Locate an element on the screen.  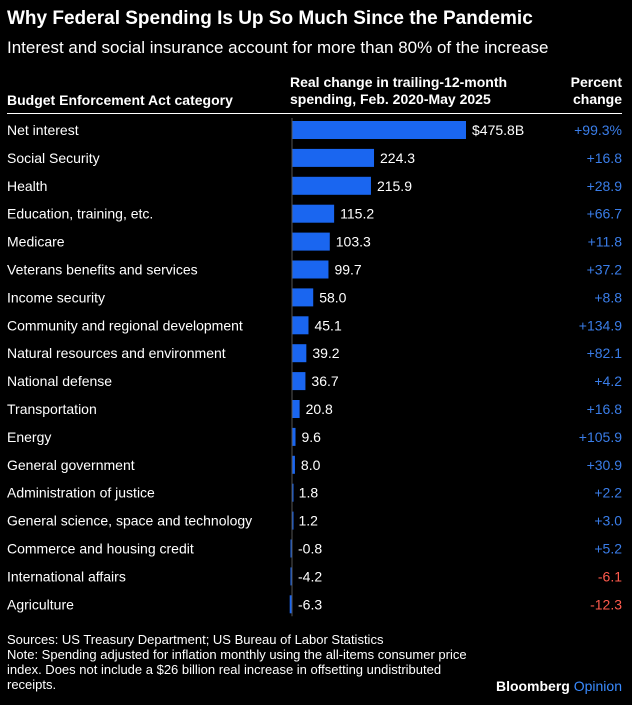
percent-label: +5.2 is located at coordinates (608, 549).